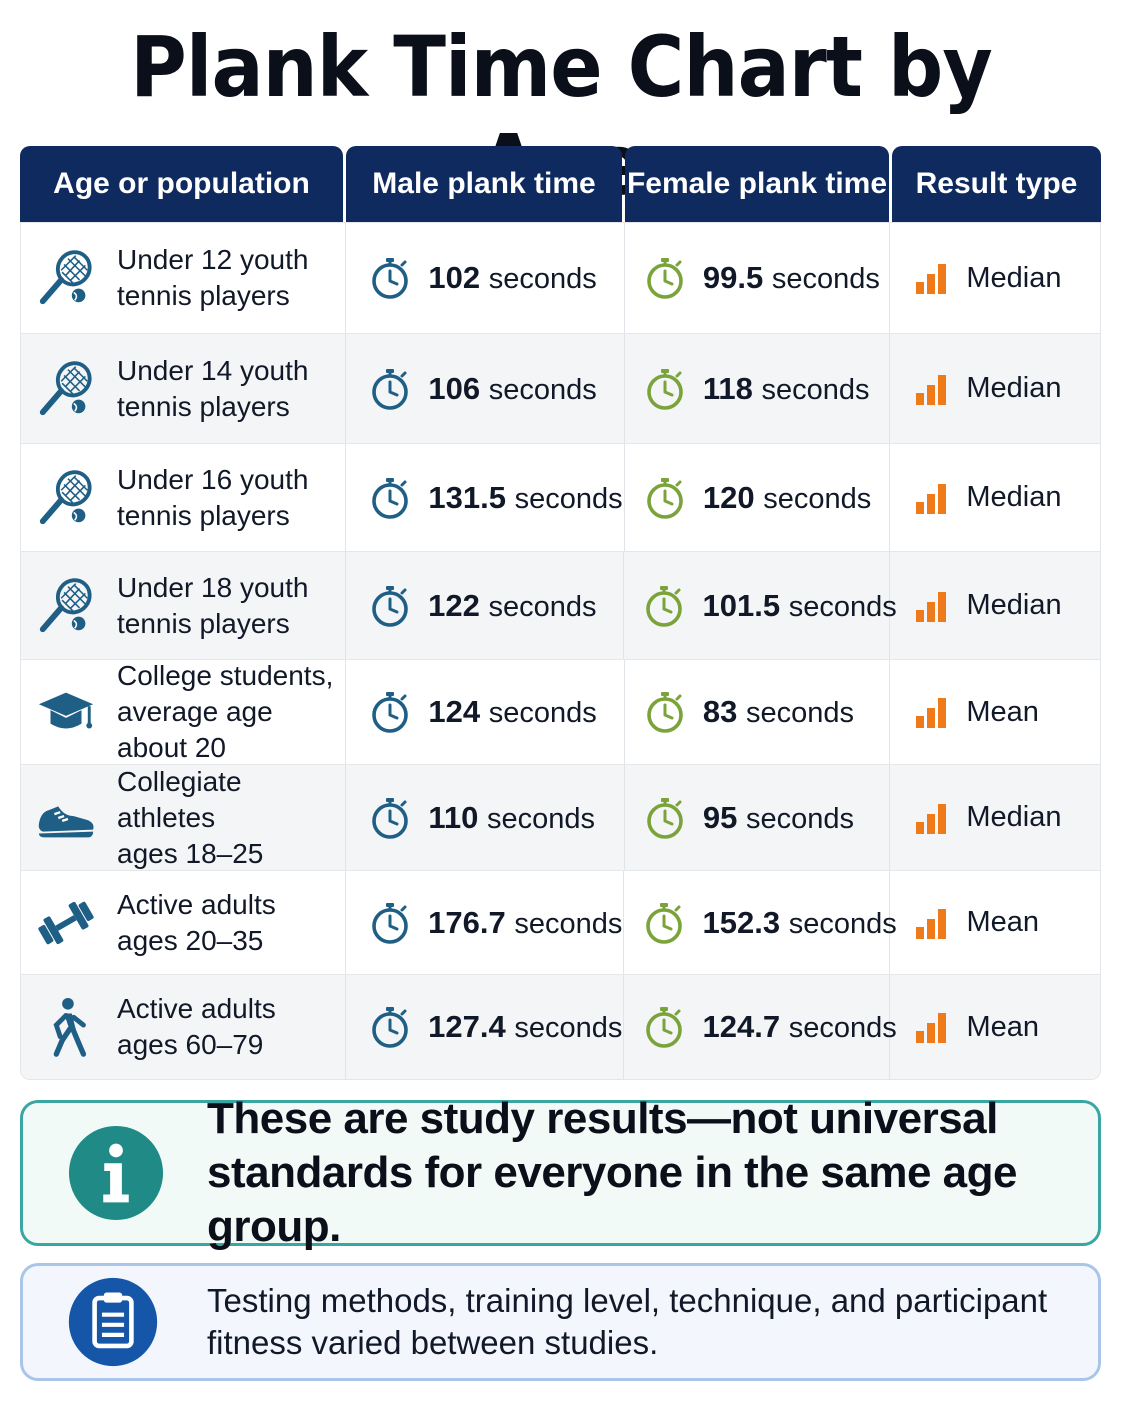 Image resolution: width=1122 pixels, height=1402 pixels. I want to click on population-label: Under 12 youth tennis players, so click(213, 277).